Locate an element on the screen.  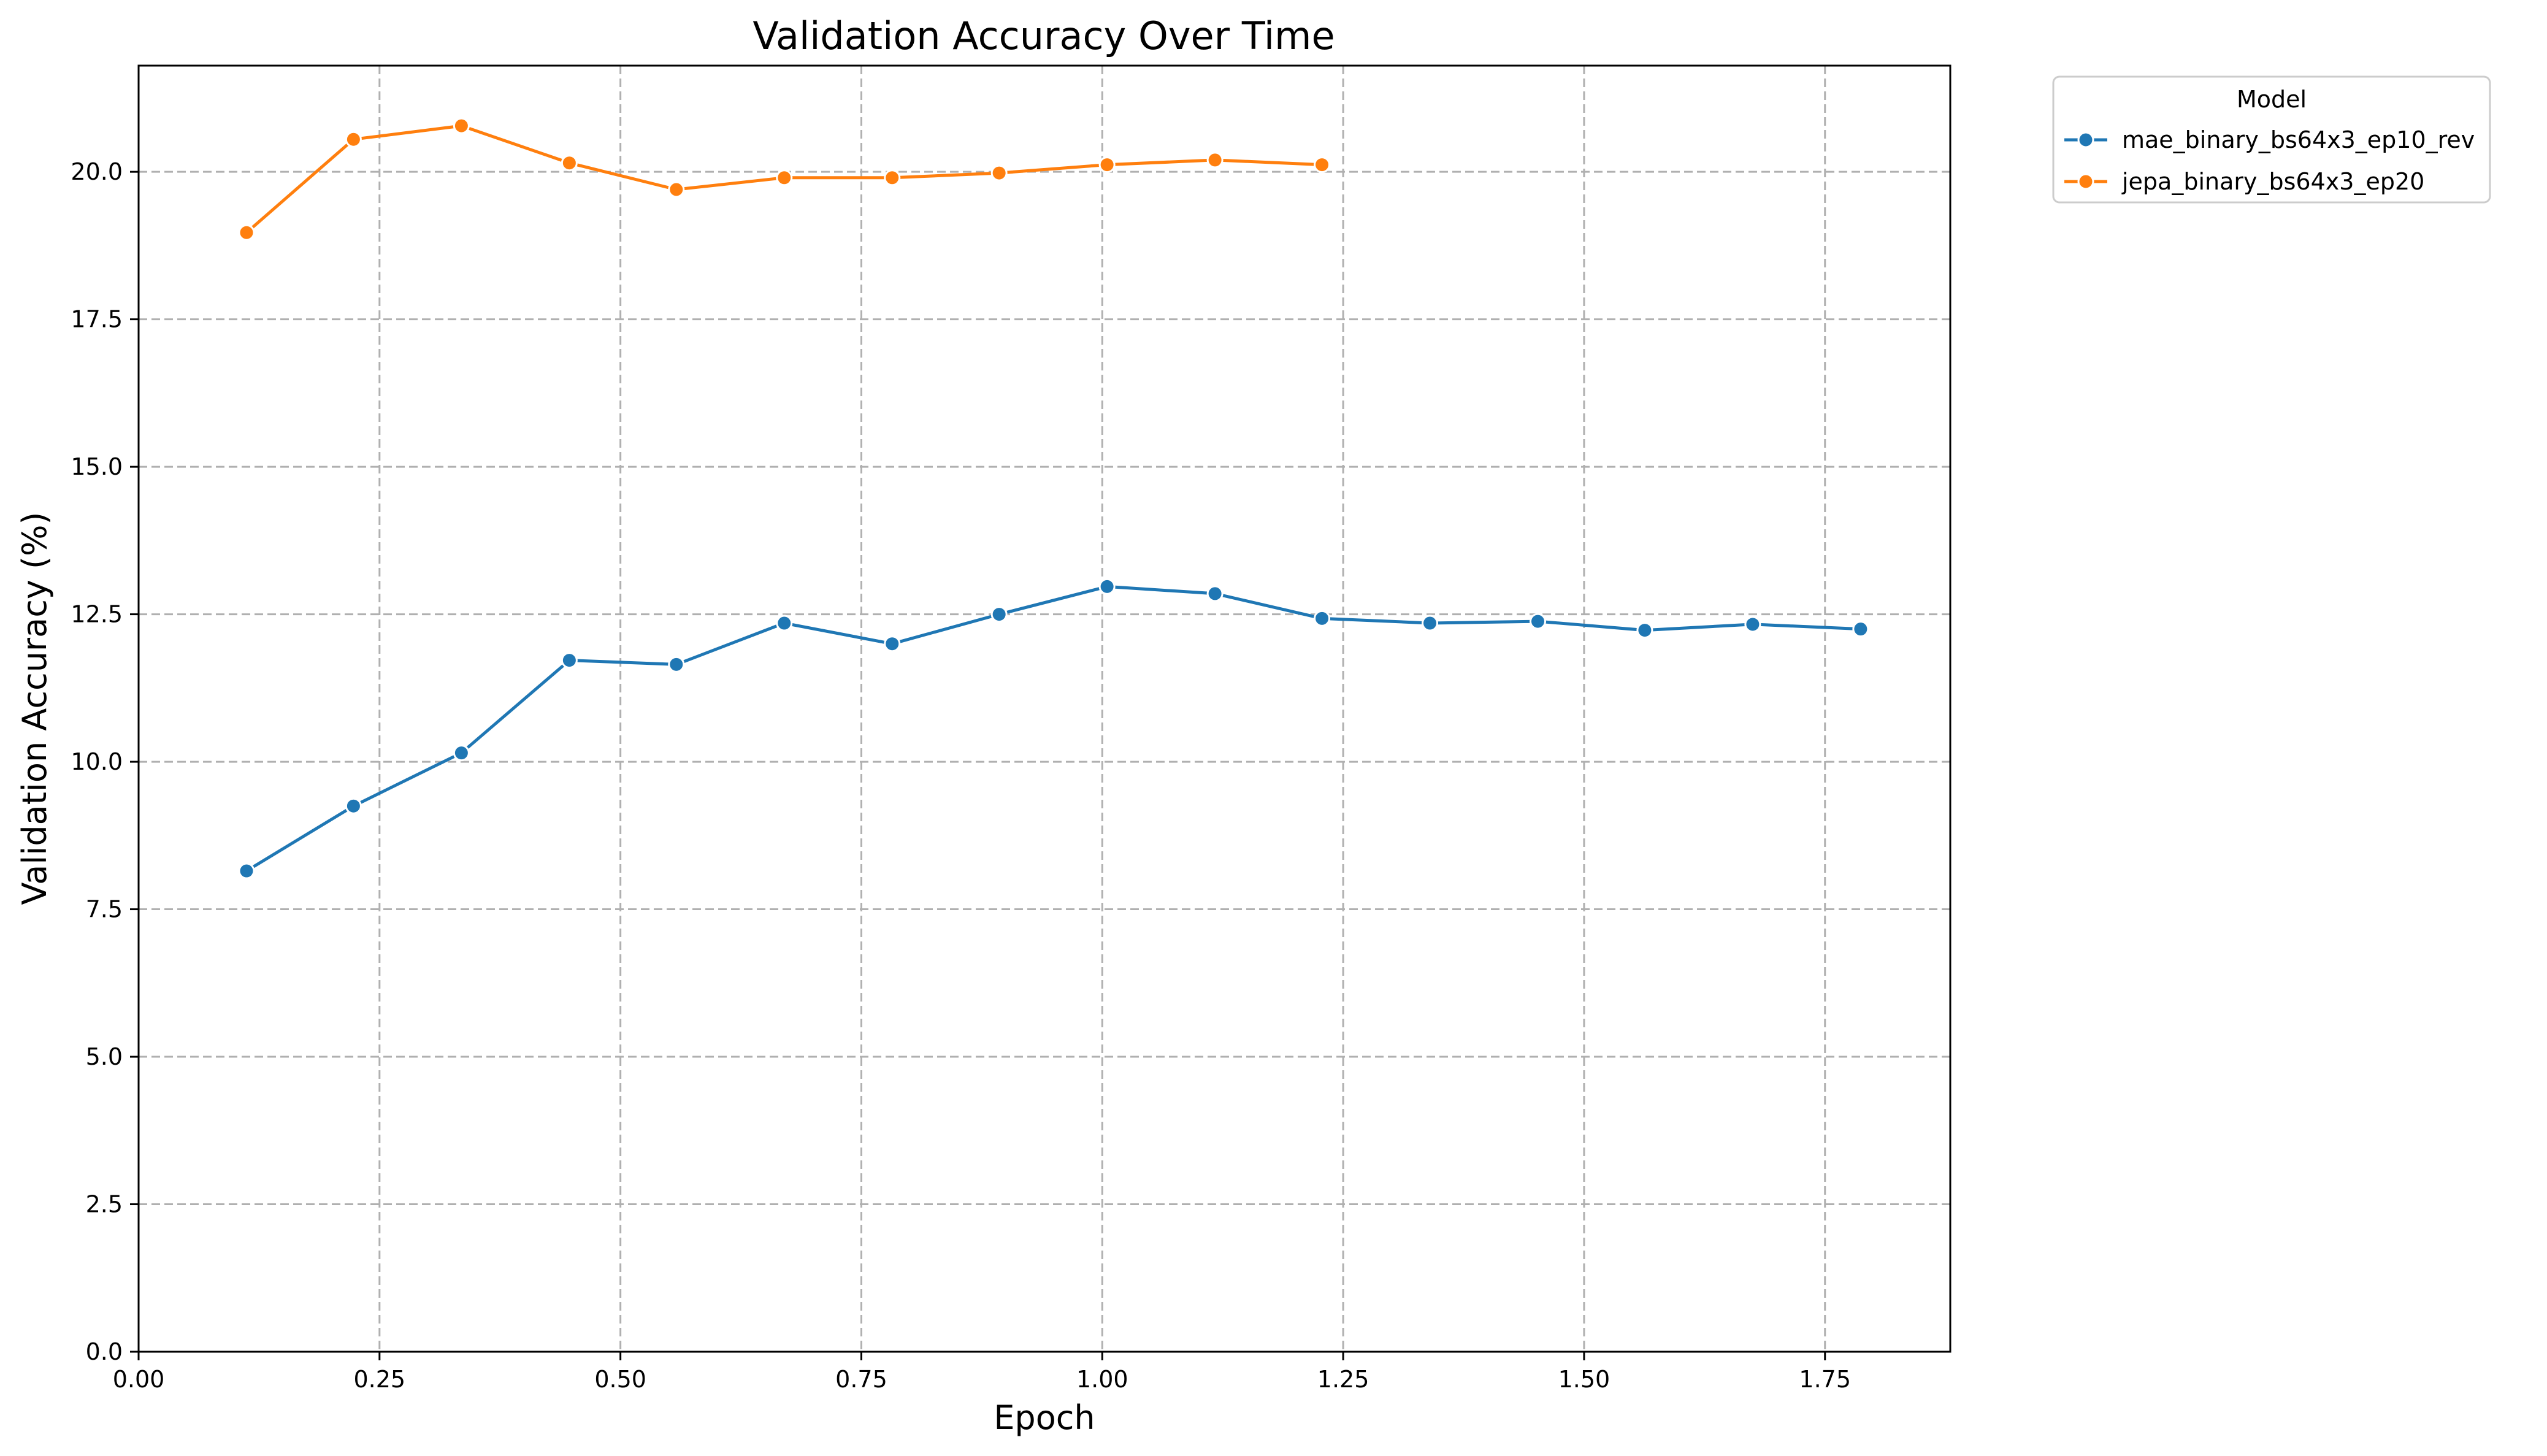
x-tick-label: 0.50 is located at coordinates (620, 1379).